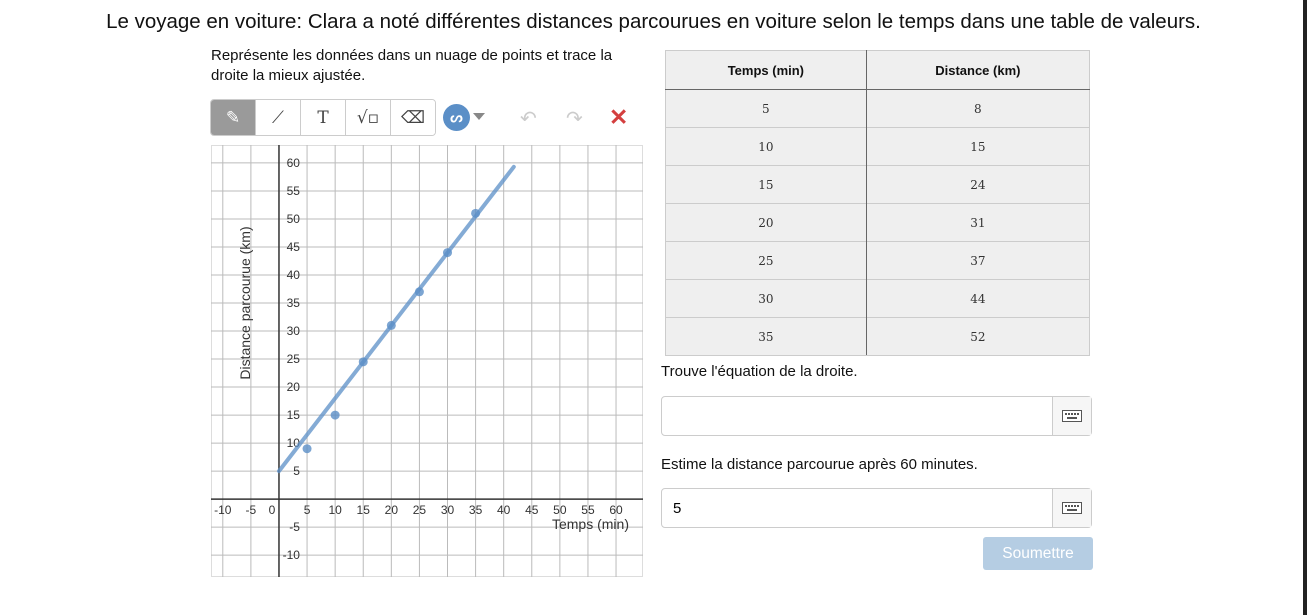 This screenshot has width=1307, height=615. What do you see at coordinates (292, 555) in the screenshot?
I see `y-tick-label: -10` at bounding box center [292, 555].